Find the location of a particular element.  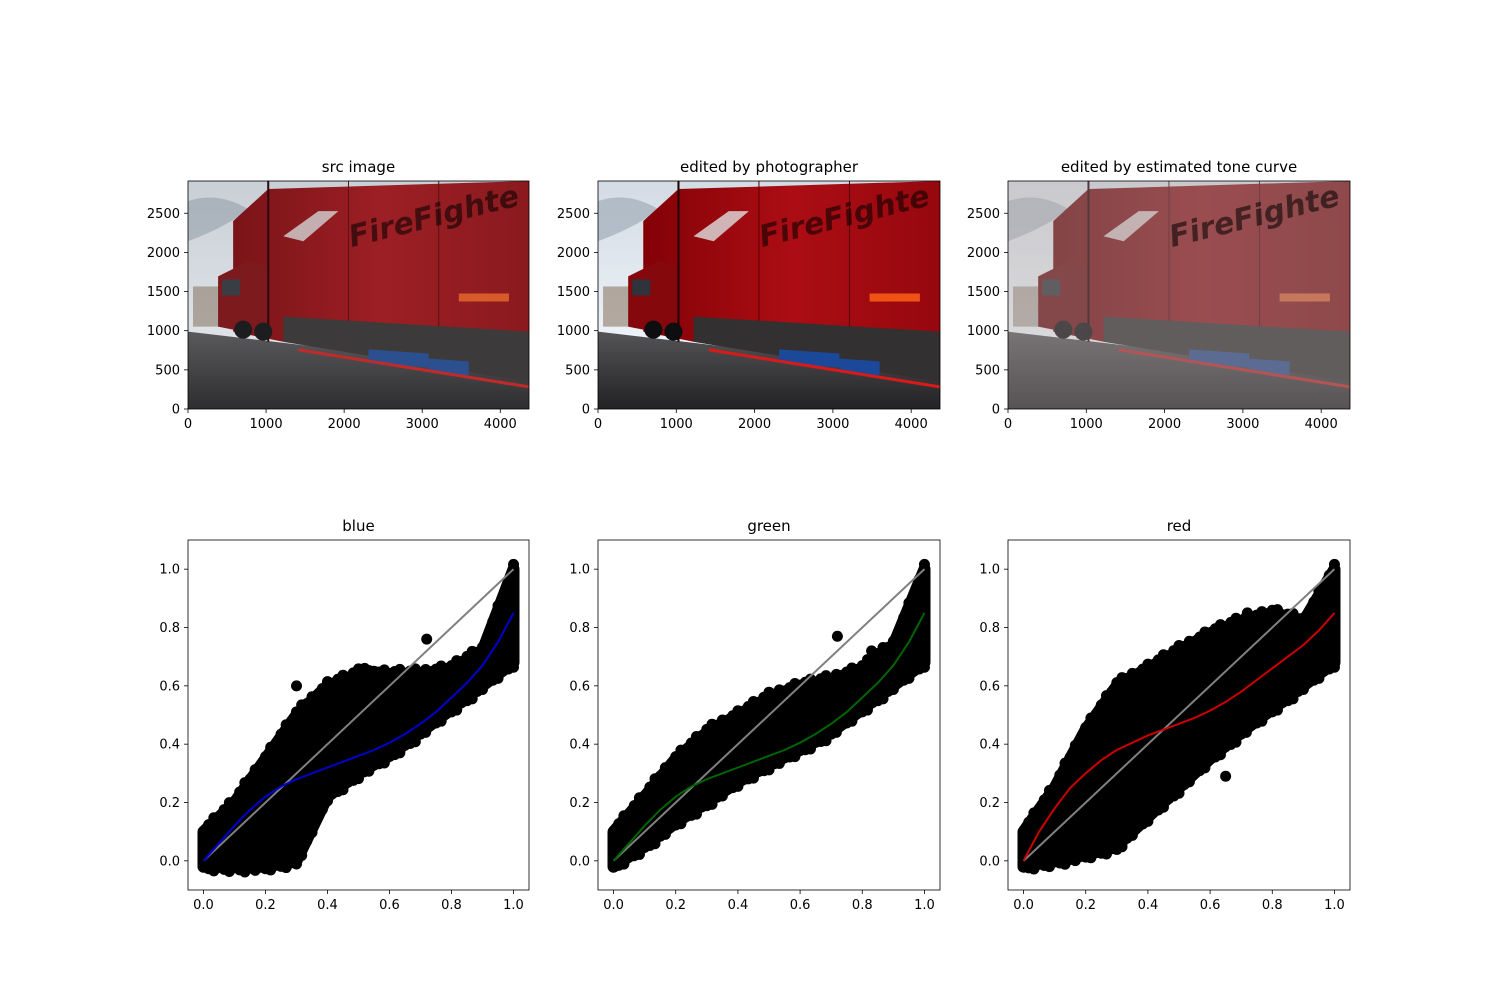

tone-overlay is located at coordinates (1179, 295).